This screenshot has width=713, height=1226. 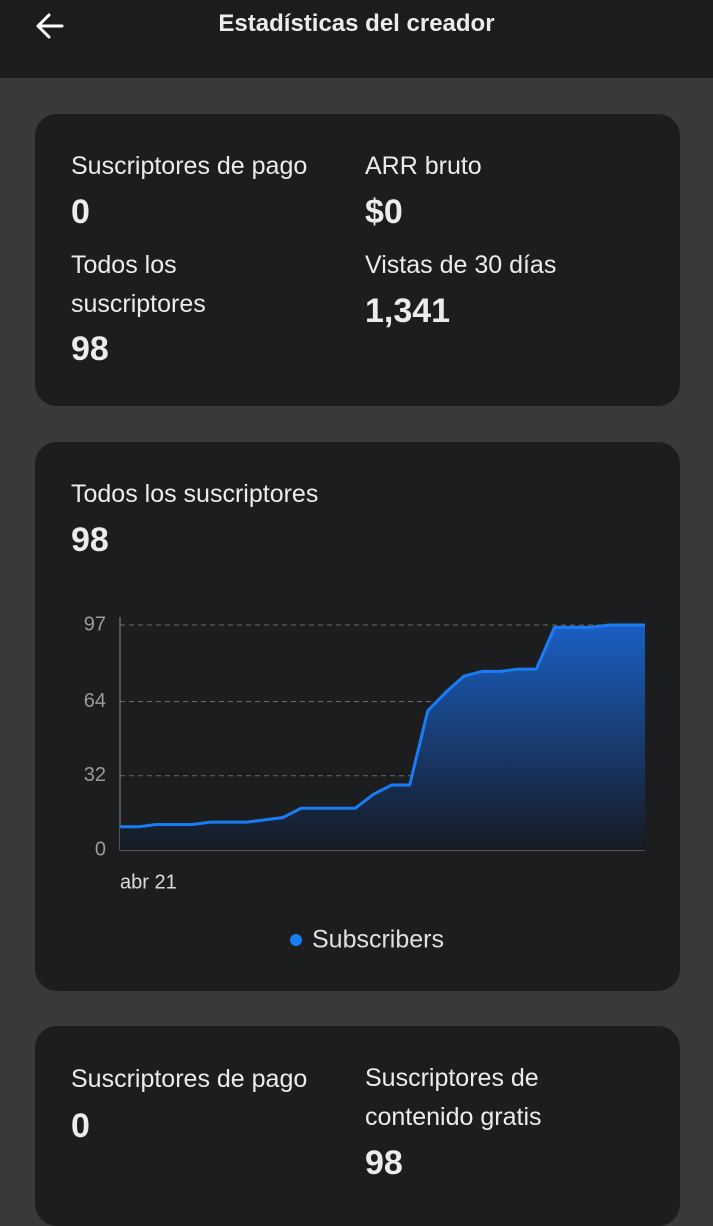 What do you see at coordinates (95, 624) in the screenshot?
I see `y-tick-label: 97` at bounding box center [95, 624].